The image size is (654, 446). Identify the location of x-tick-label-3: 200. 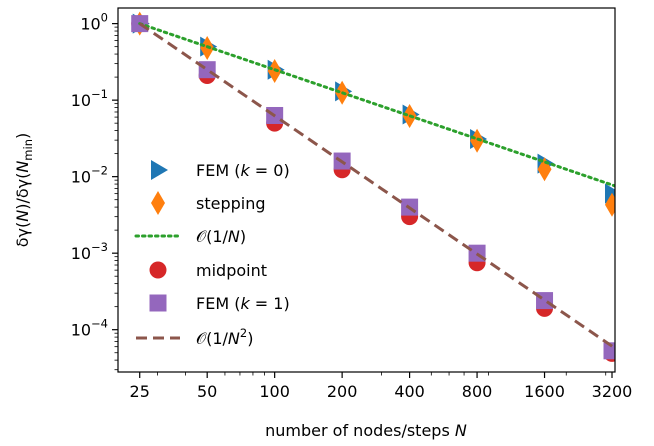
(342, 391).